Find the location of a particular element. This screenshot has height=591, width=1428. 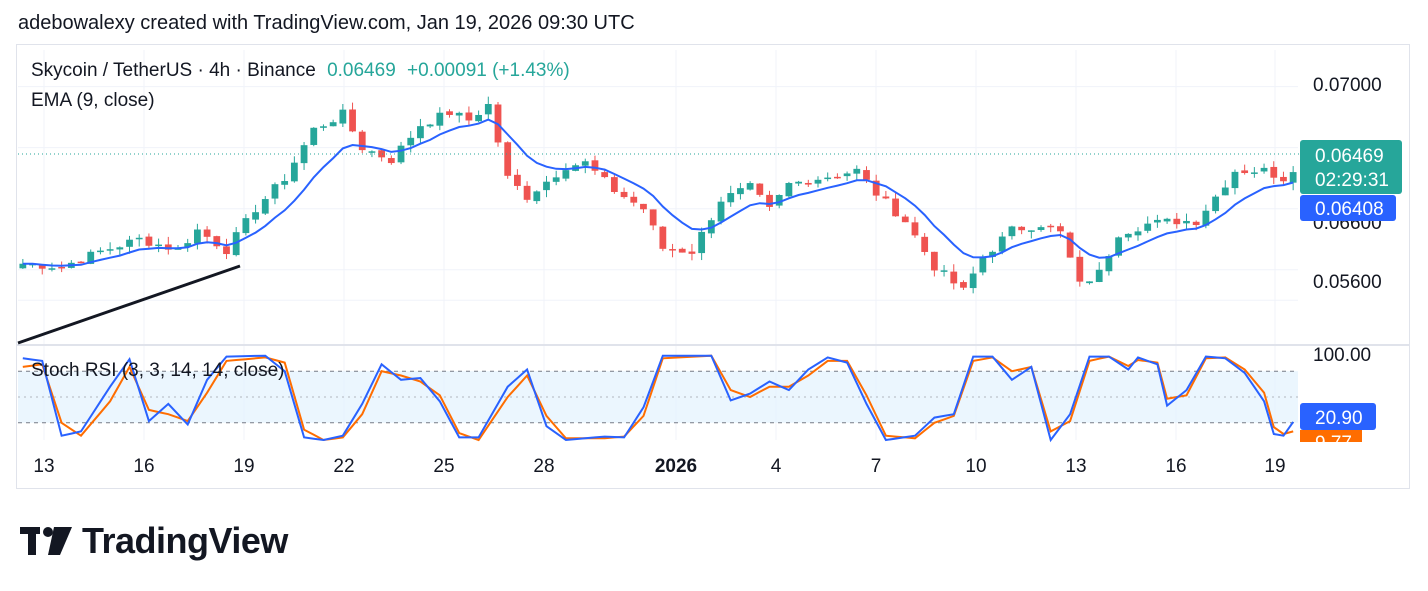

stoch-d-line is located at coordinates (658, 398).